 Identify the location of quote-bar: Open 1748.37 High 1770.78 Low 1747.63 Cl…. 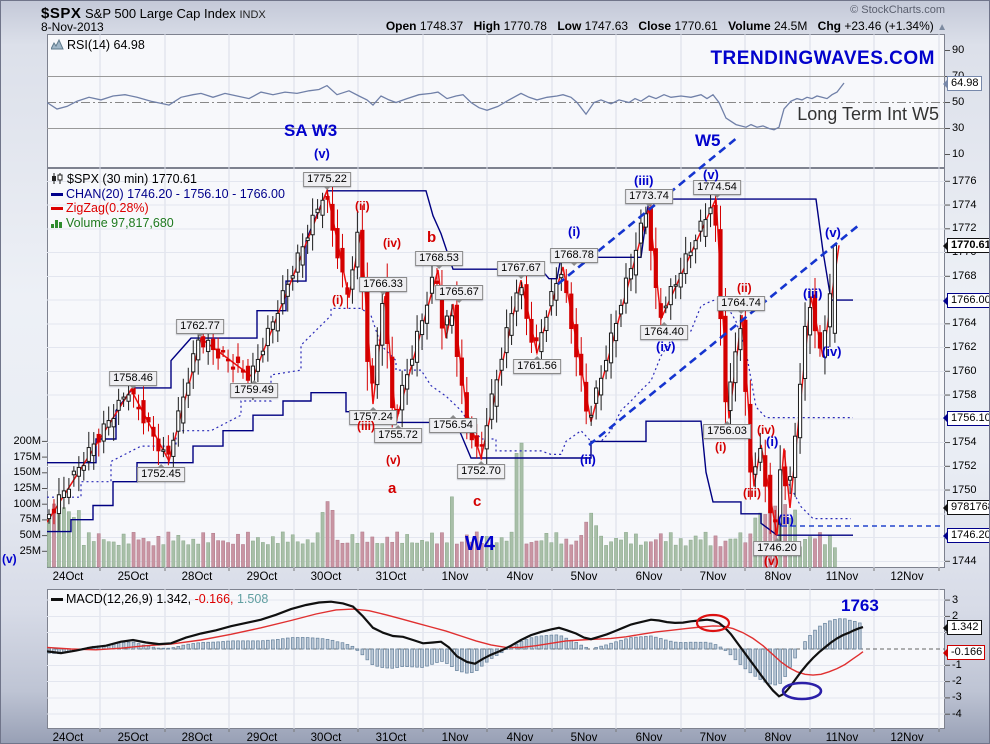
(663, 26).